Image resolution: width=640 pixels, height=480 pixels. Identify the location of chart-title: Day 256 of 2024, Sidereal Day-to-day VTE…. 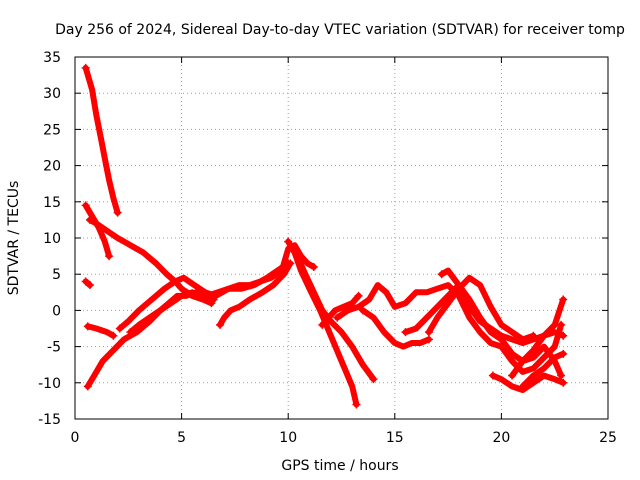
(340, 30).